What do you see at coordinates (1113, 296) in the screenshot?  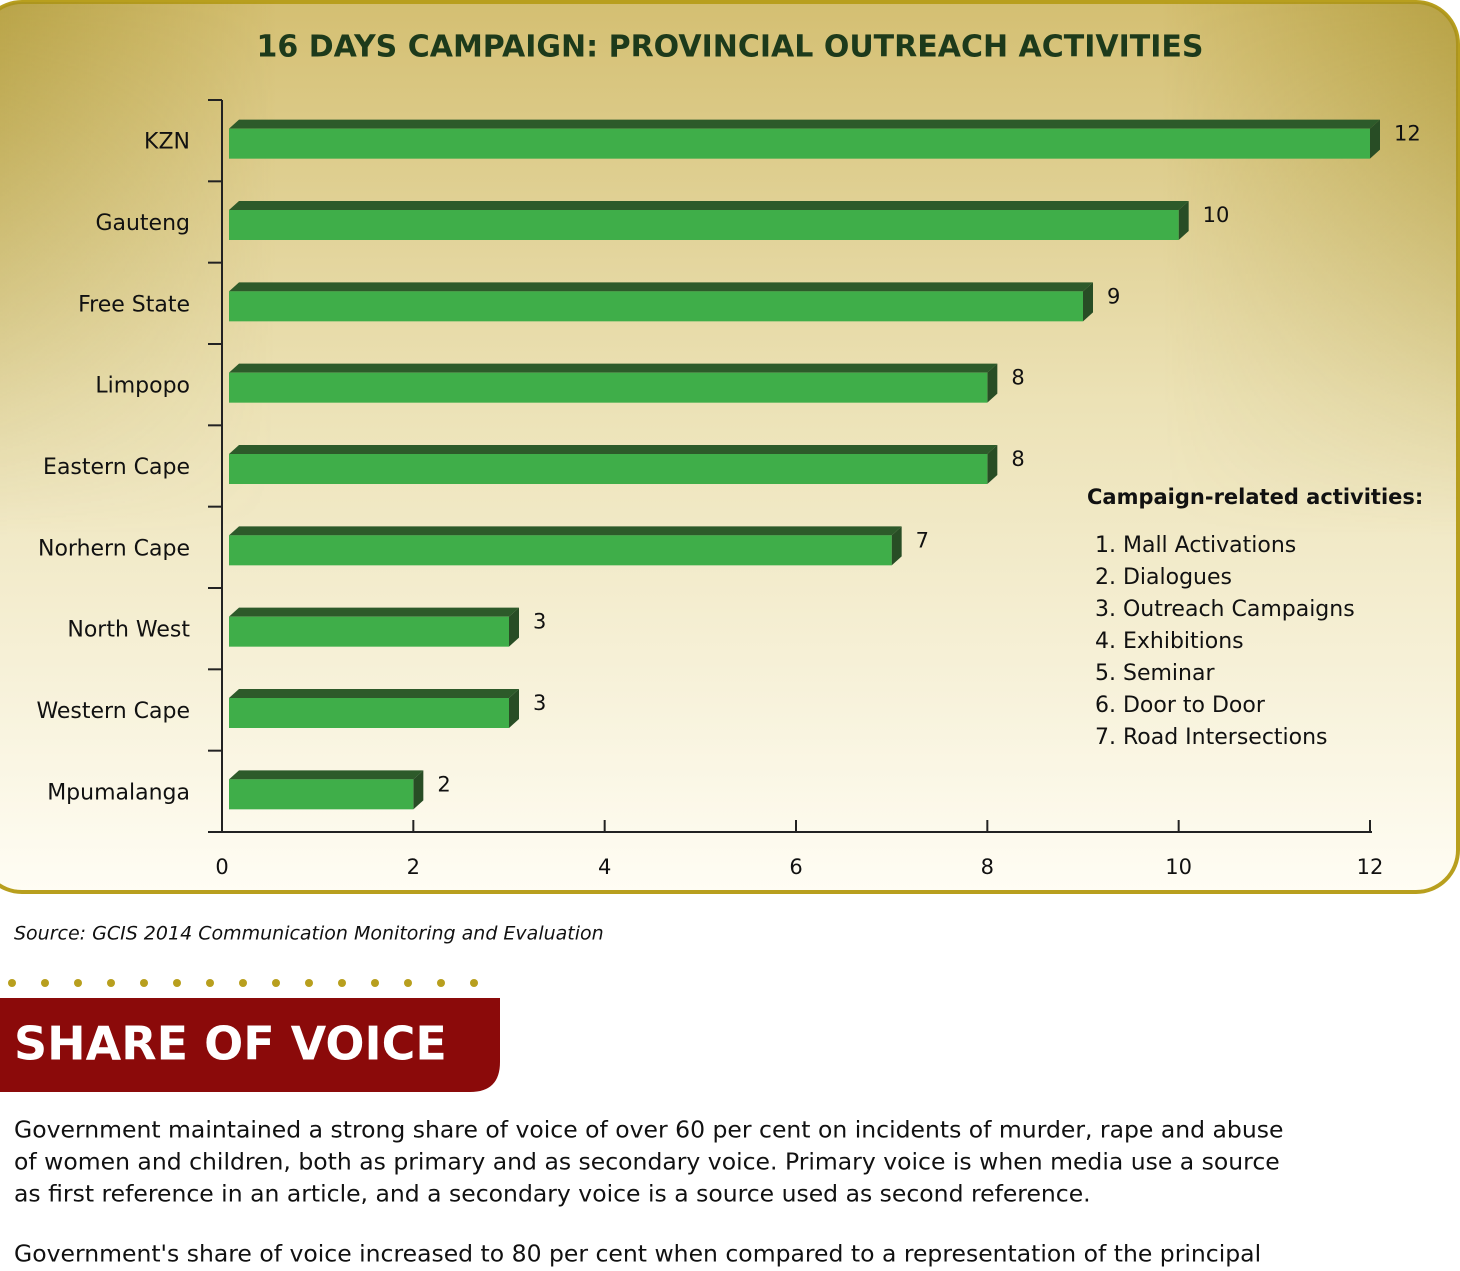 I see `data-label: 9` at bounding box center [1113, 296].